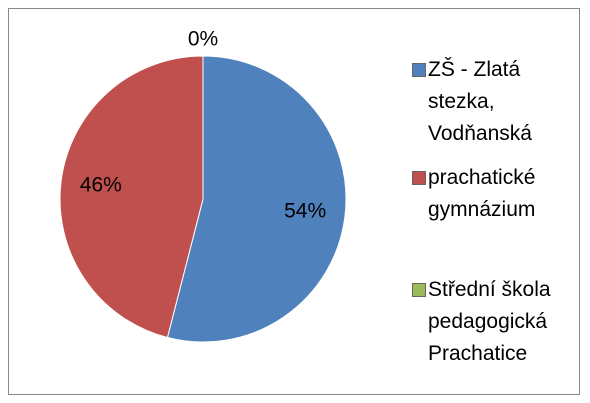 Image resolution: width=590 pixels, height=403 pixels. What do you see at coordinates (480, 101) in the screenshot?
I see `legend-label: ZŠ - Zlatá stezka, Vodňanská` at bounding box center [480, 101].